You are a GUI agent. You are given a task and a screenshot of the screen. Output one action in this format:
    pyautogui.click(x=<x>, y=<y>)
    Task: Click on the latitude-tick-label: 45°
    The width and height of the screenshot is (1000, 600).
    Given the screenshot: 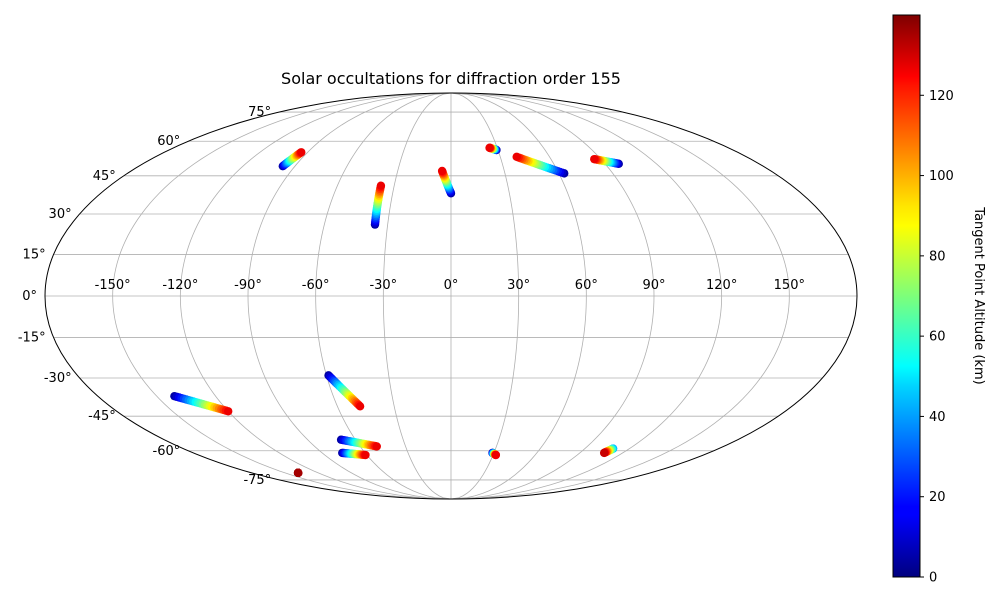 What is the action you would take?
    pyautogui.click(x=104, y=176)
    